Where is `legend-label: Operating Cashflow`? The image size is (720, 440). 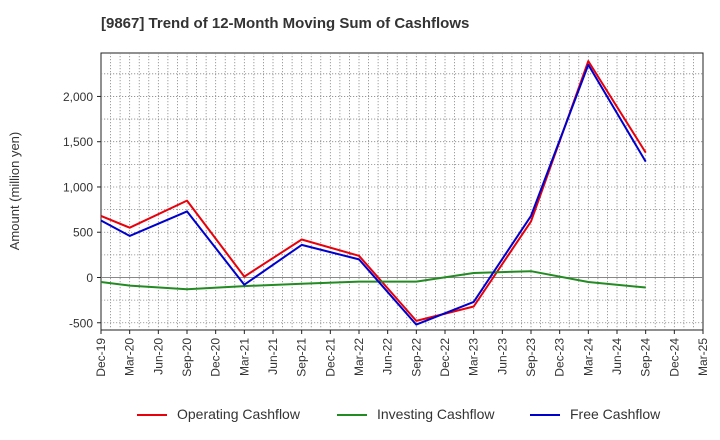 legend-label: Operating Cashflow is located at coordinates (238, 414).